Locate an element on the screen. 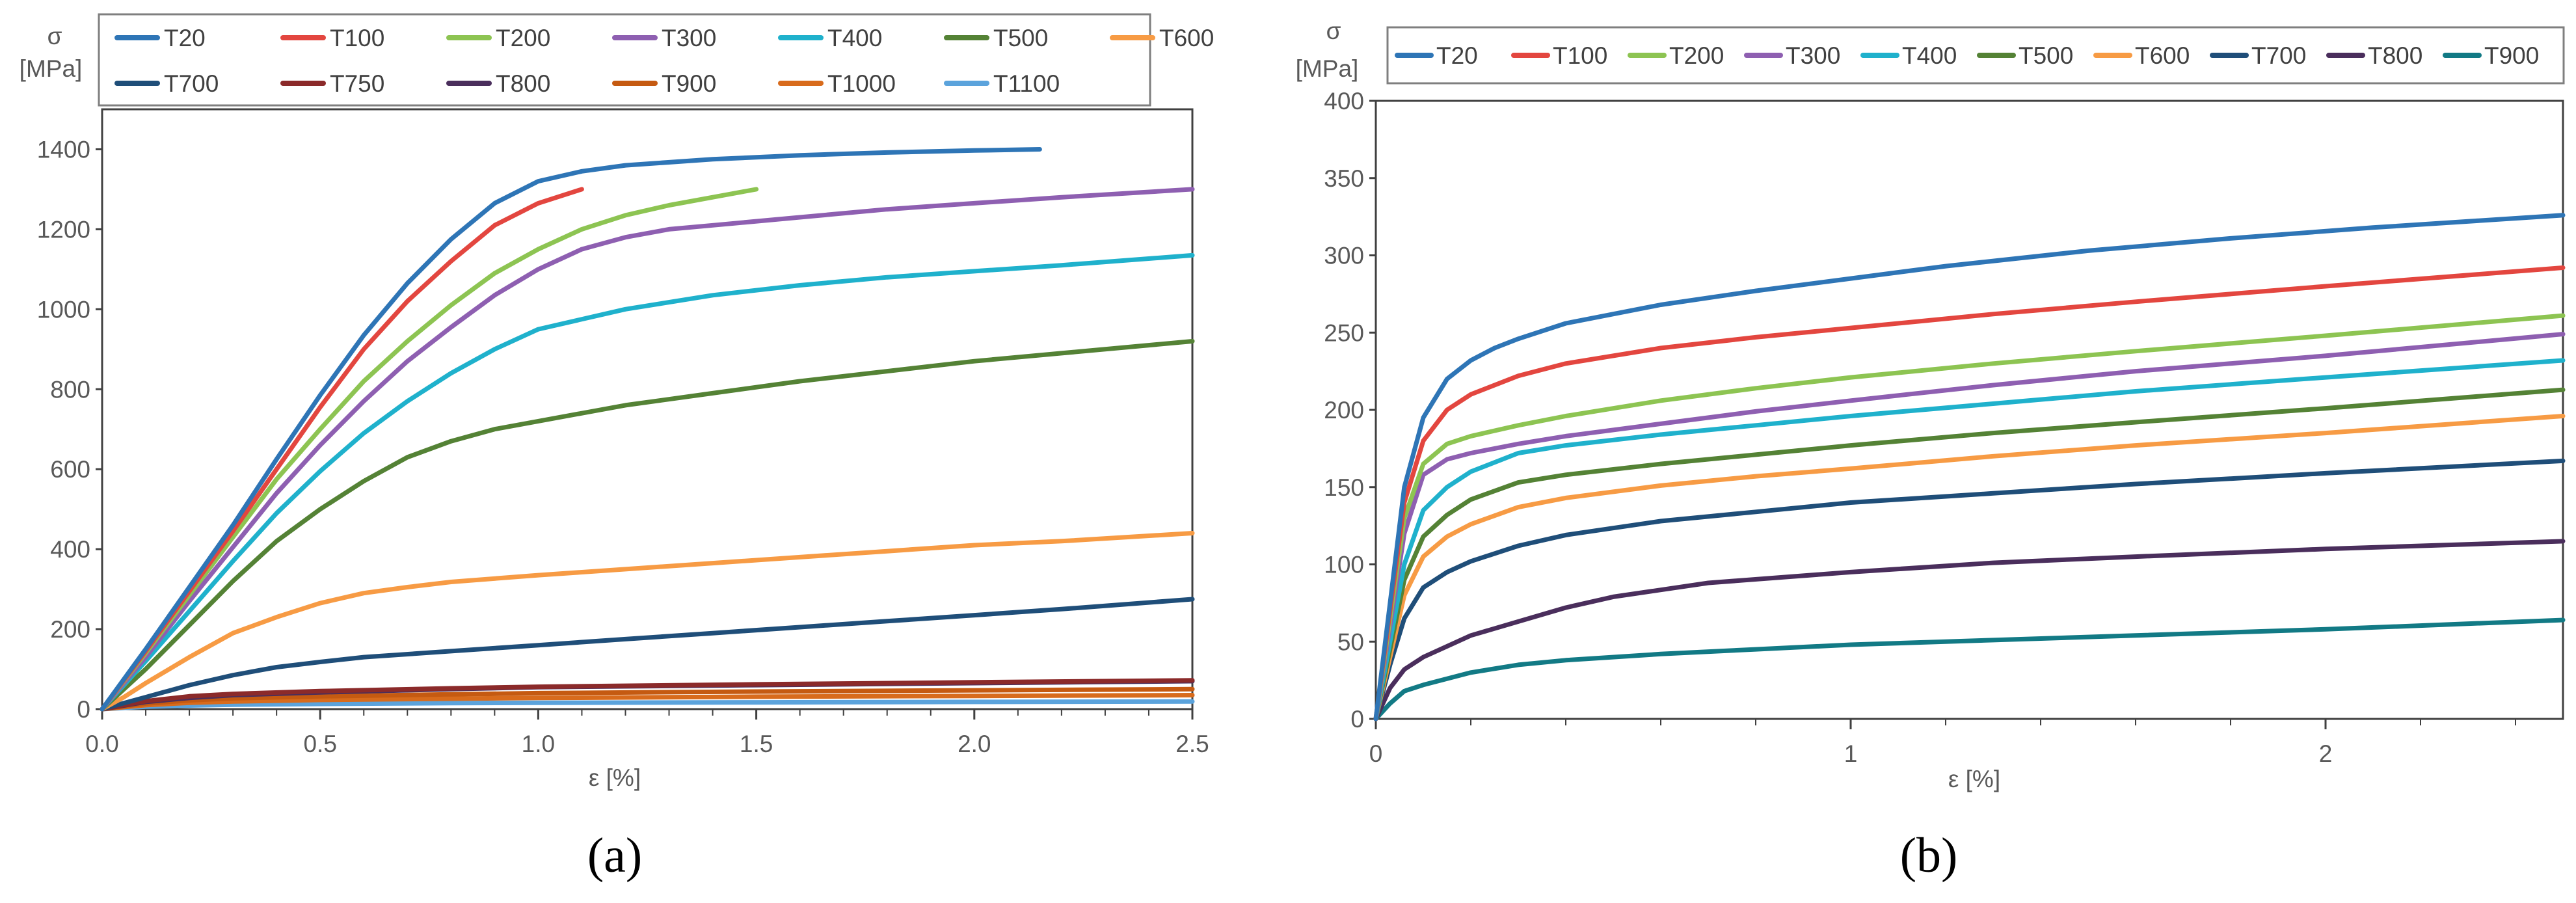 The width and height of the screenshot is (2576, 903). panel-a-series-T600 is located at coordinates (647, 622).